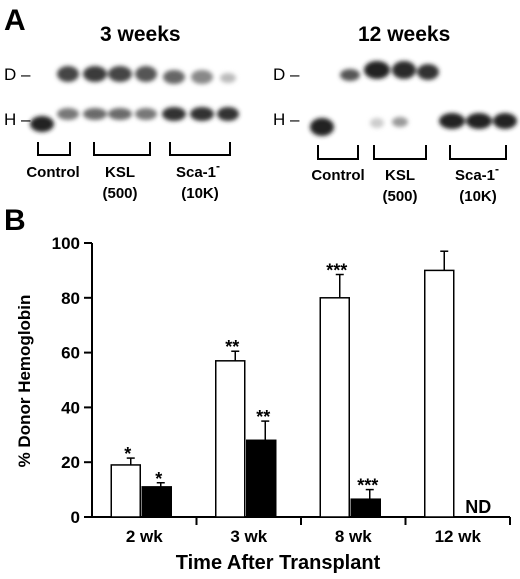  Describe the element at coordinates (70, 462) in the screenshot. I see `y-tick-label: 20` at that location.